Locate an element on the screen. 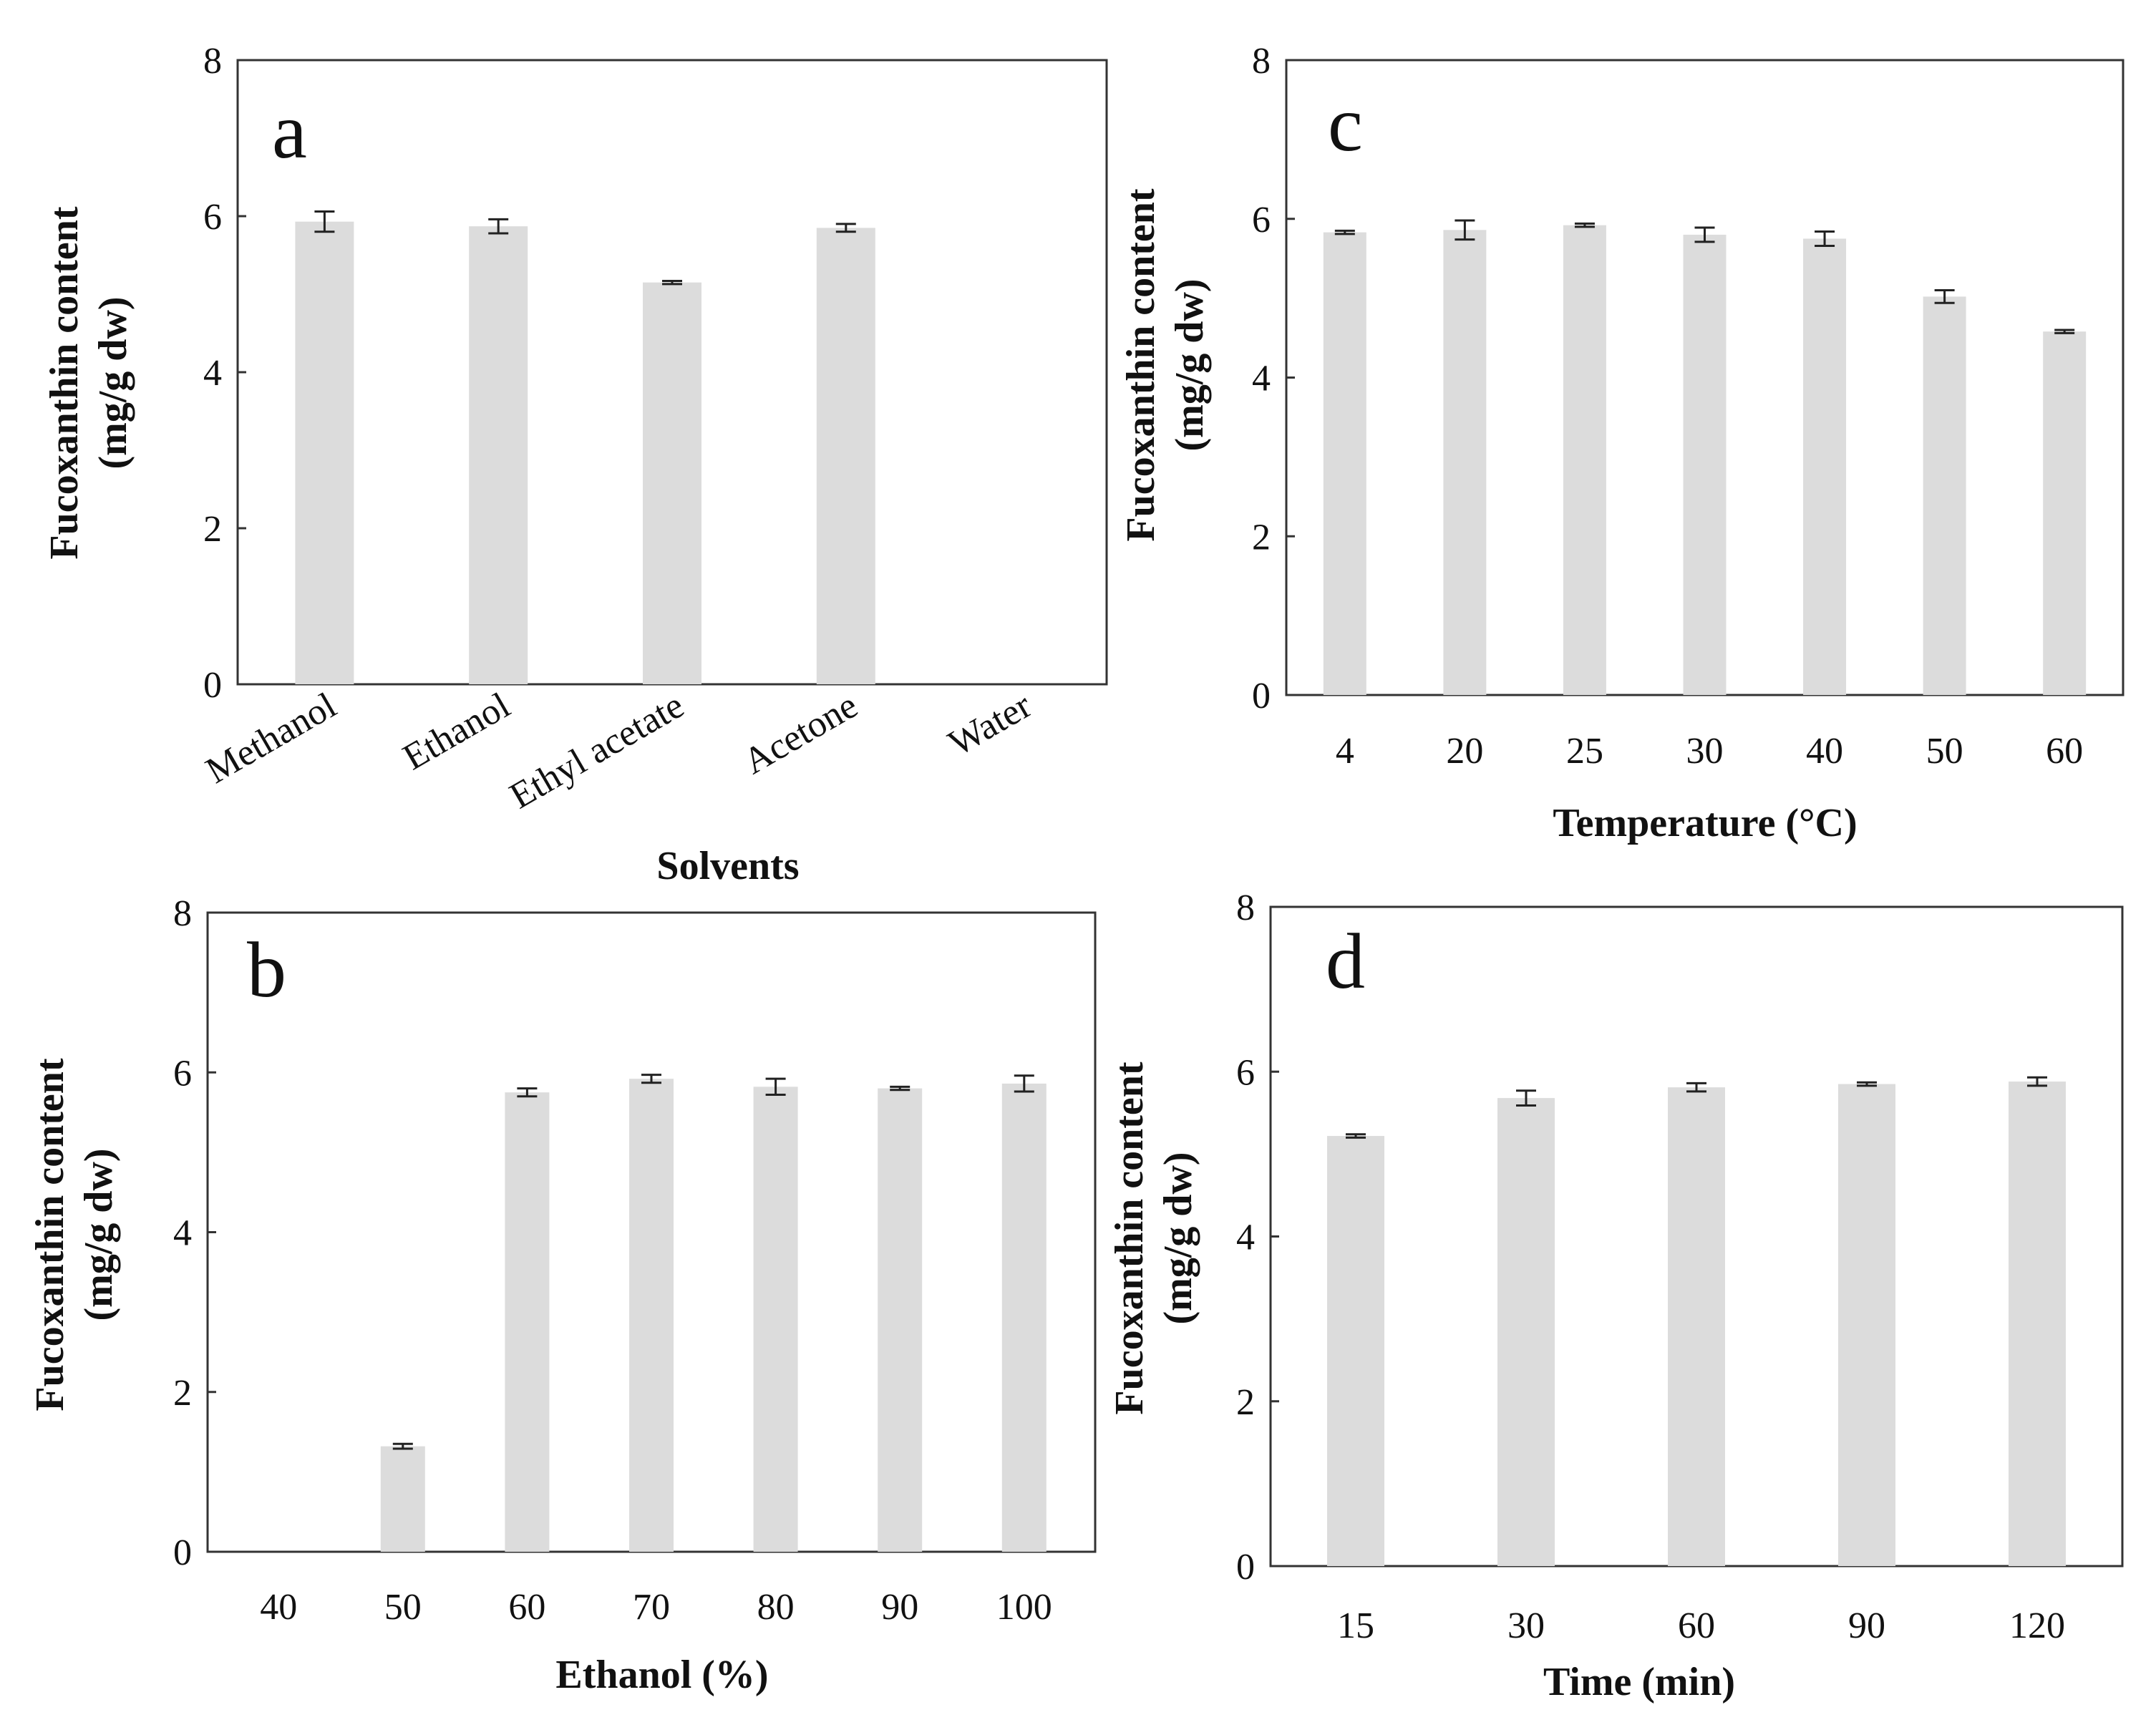 The width and height of the screenshot is (2156, 1735). panel-c-letter: c is located at coordinates (1345, 123).